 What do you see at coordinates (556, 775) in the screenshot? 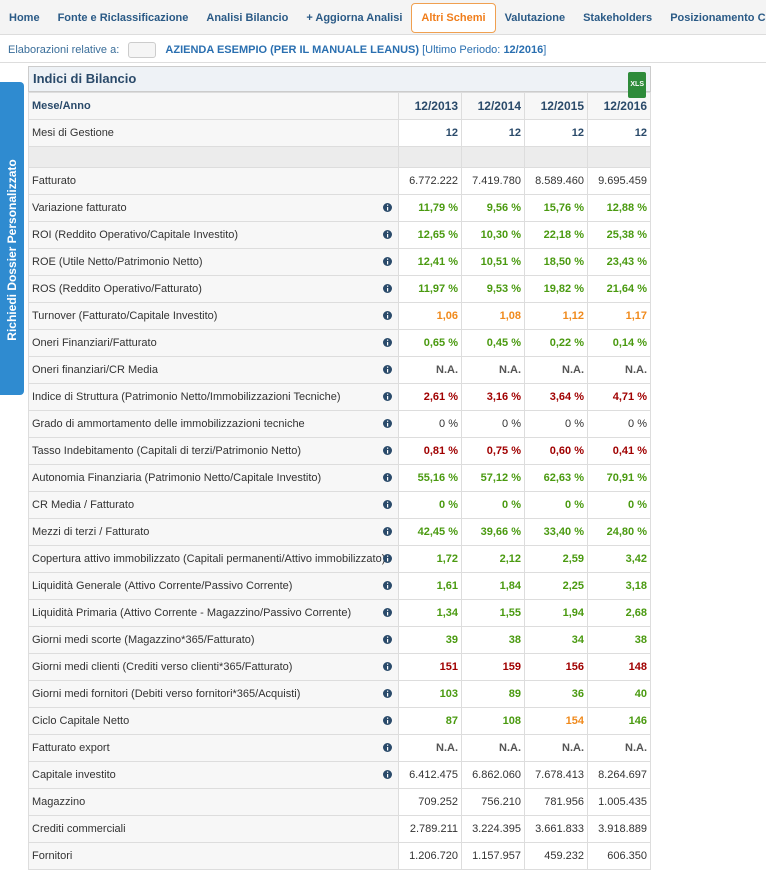
I see `value-cell: 7.678.413` at bounding box center [556, 775].